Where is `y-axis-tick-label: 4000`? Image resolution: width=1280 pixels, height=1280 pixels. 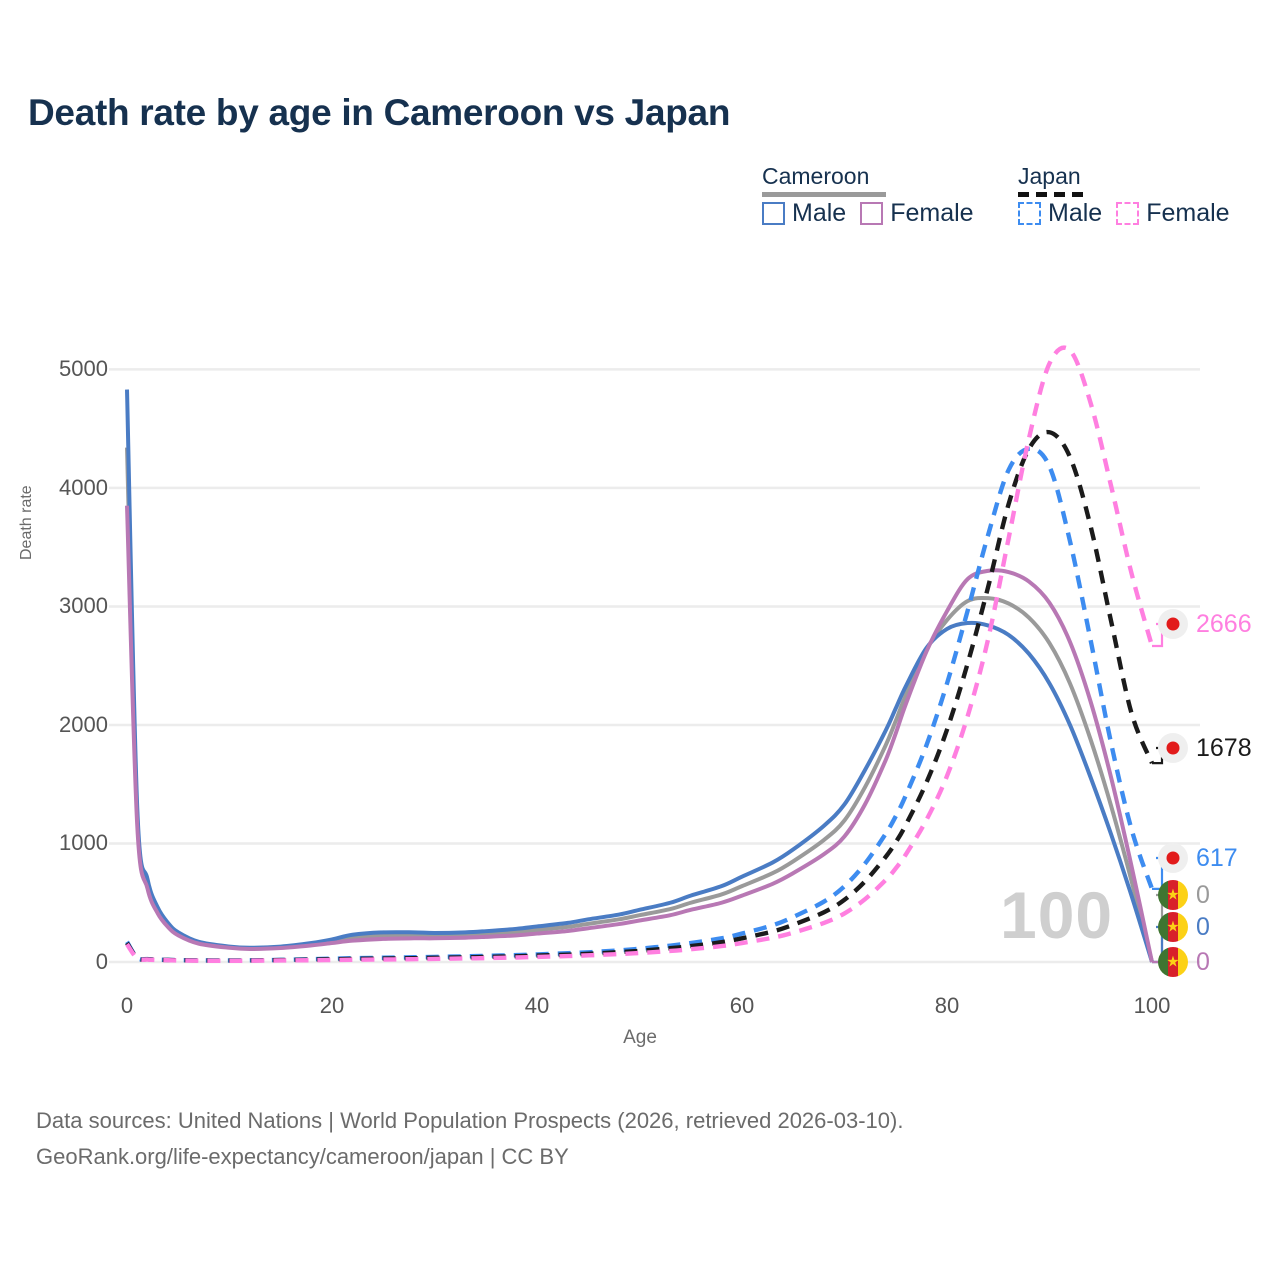 y-axis-tick-label: 4000 is located at coordinates (83, 487).